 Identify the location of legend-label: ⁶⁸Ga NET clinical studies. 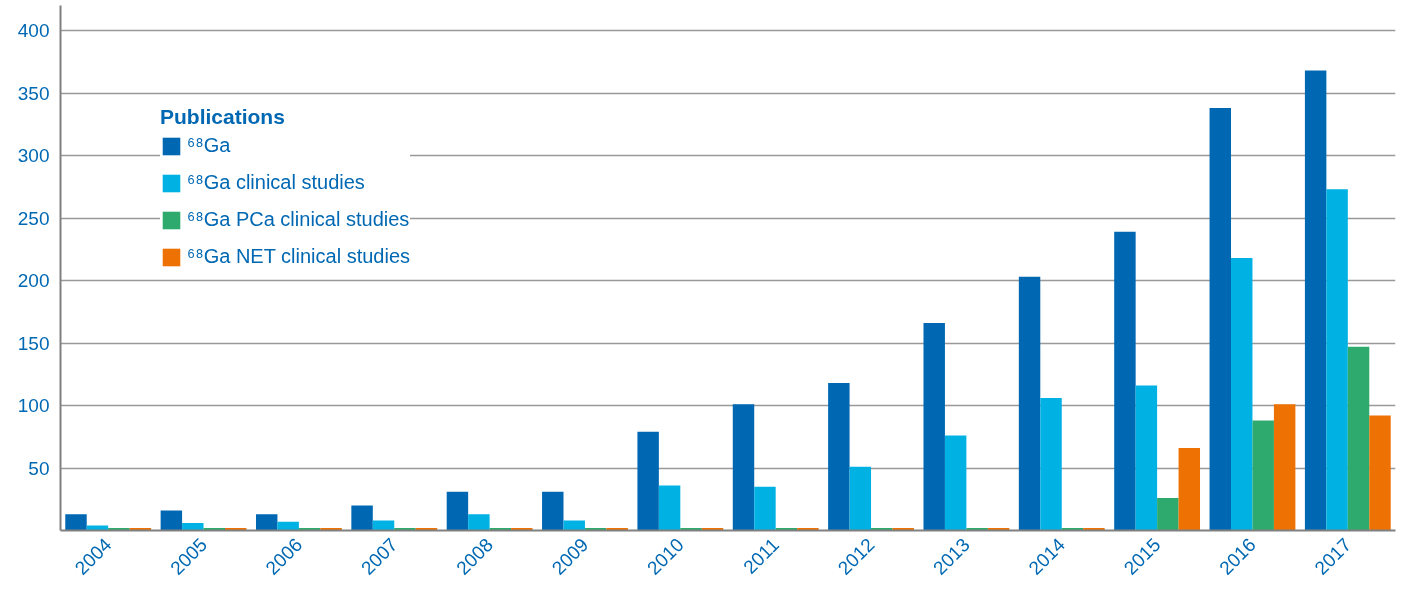
(299, 256).